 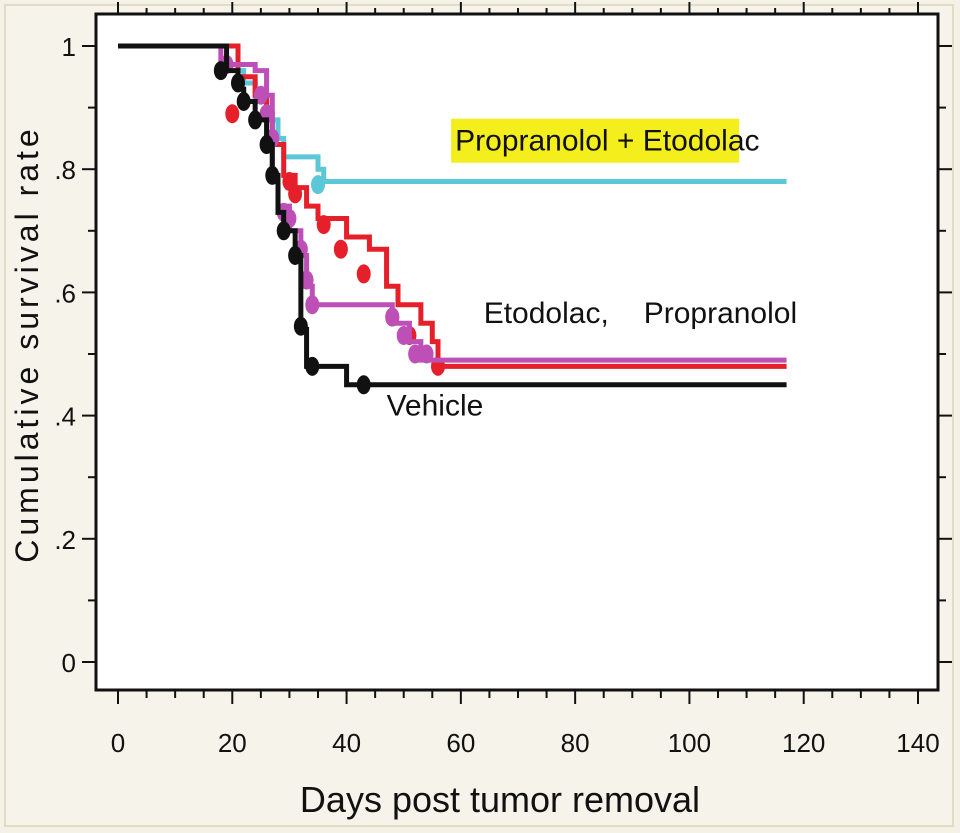 What do you see at coordinates (69, 663) in the screenshot?
I see `y-tick-label: 0` at bounding box center [69, 663].